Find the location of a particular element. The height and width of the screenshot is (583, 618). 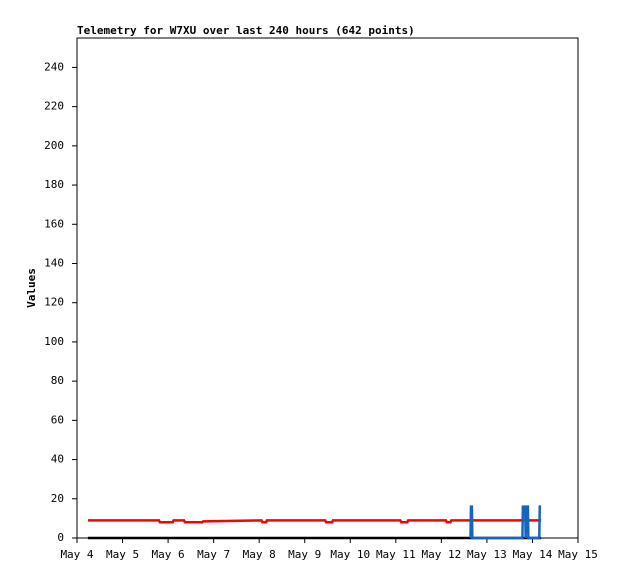

y-tick-label: 200 is located at coordinates (54, 145).